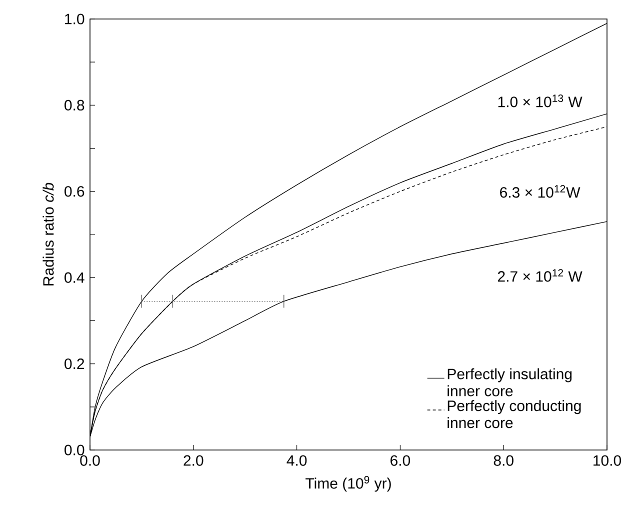 The height and width of the screenshot is (519, 624). What do you see at coordinates (194, 460) in the screenshot?
I see `x-tick-label: 2.0` at bounding box center [194, 460].